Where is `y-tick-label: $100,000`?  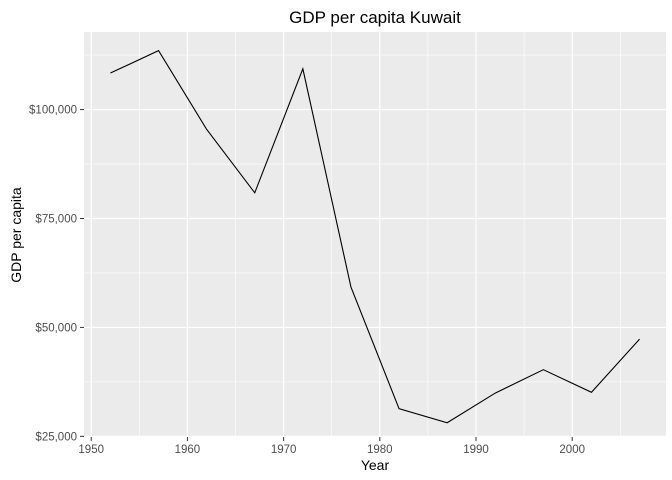 y-tick-label: $100,000 is located at coordinates (53, 111).